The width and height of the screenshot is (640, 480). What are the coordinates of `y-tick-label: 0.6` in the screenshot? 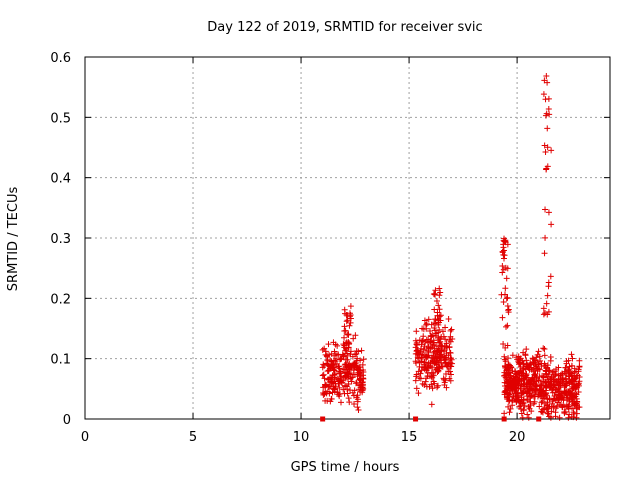 It's located at (60, 58).